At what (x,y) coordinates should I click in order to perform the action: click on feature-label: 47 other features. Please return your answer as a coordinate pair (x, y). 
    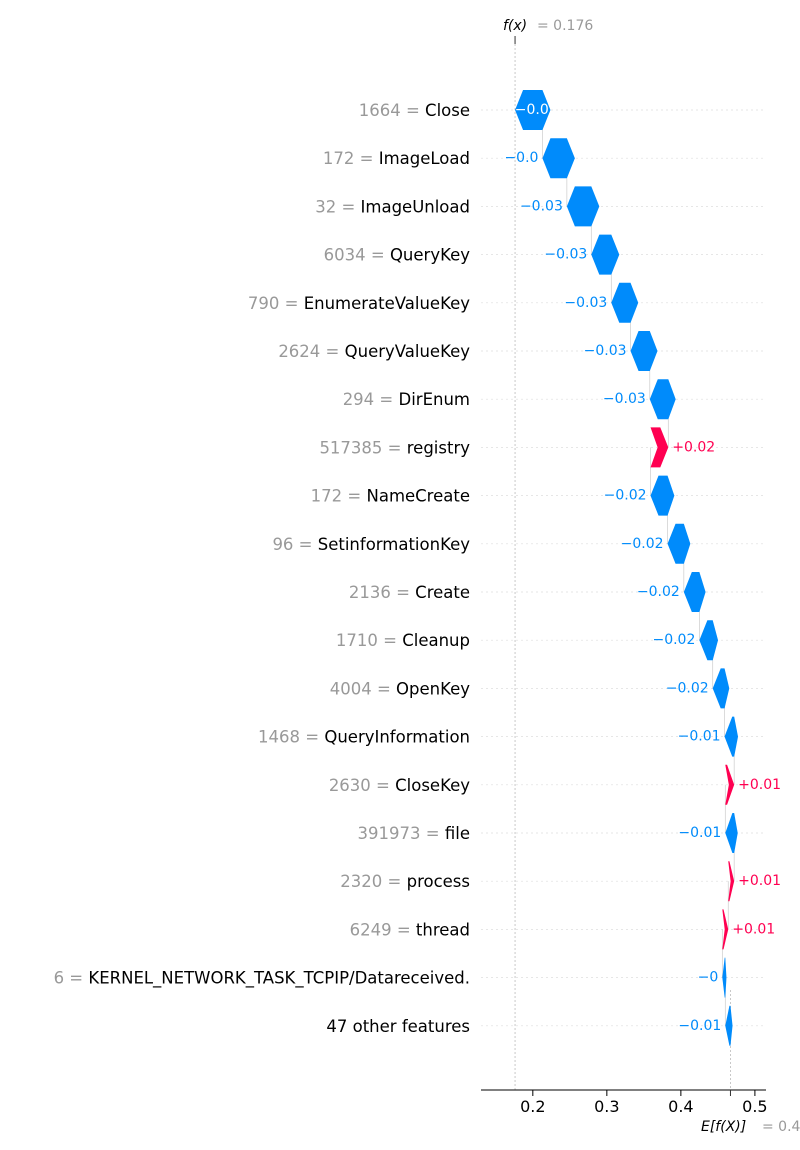
    Looking at the image, I should click on (398, 1025).